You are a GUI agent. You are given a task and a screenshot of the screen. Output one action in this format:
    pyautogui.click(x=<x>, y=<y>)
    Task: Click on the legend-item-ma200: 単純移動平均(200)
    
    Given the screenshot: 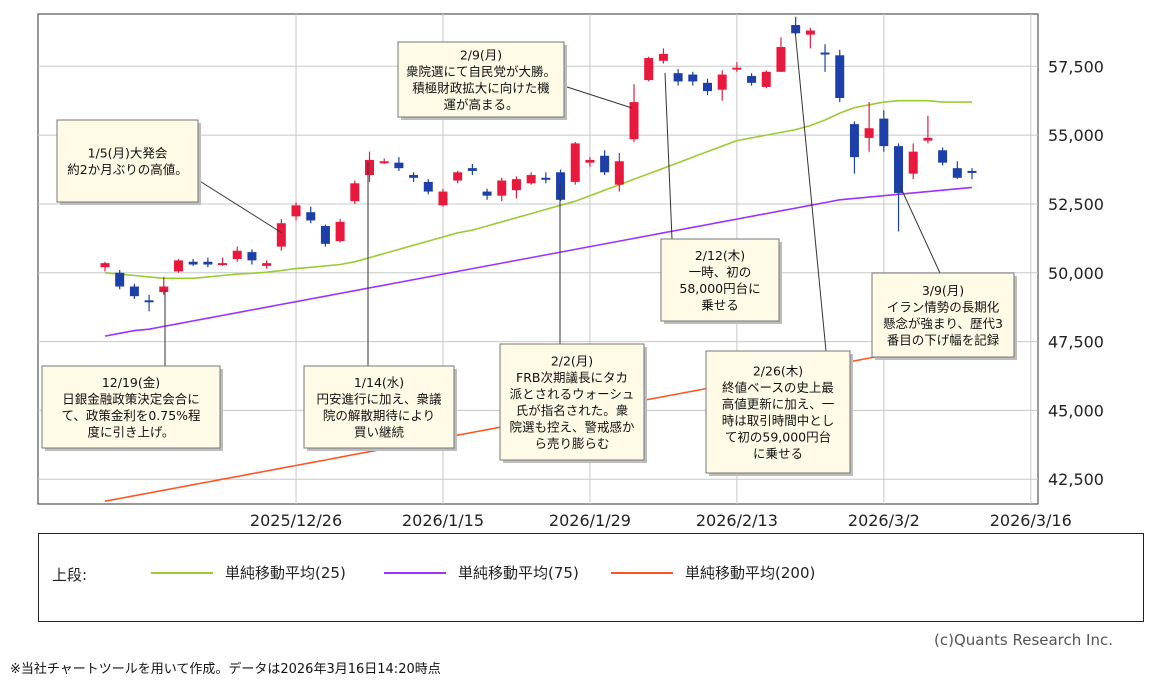 What is the action you would take?
    pyautogui.click(x=713, y=572)
    